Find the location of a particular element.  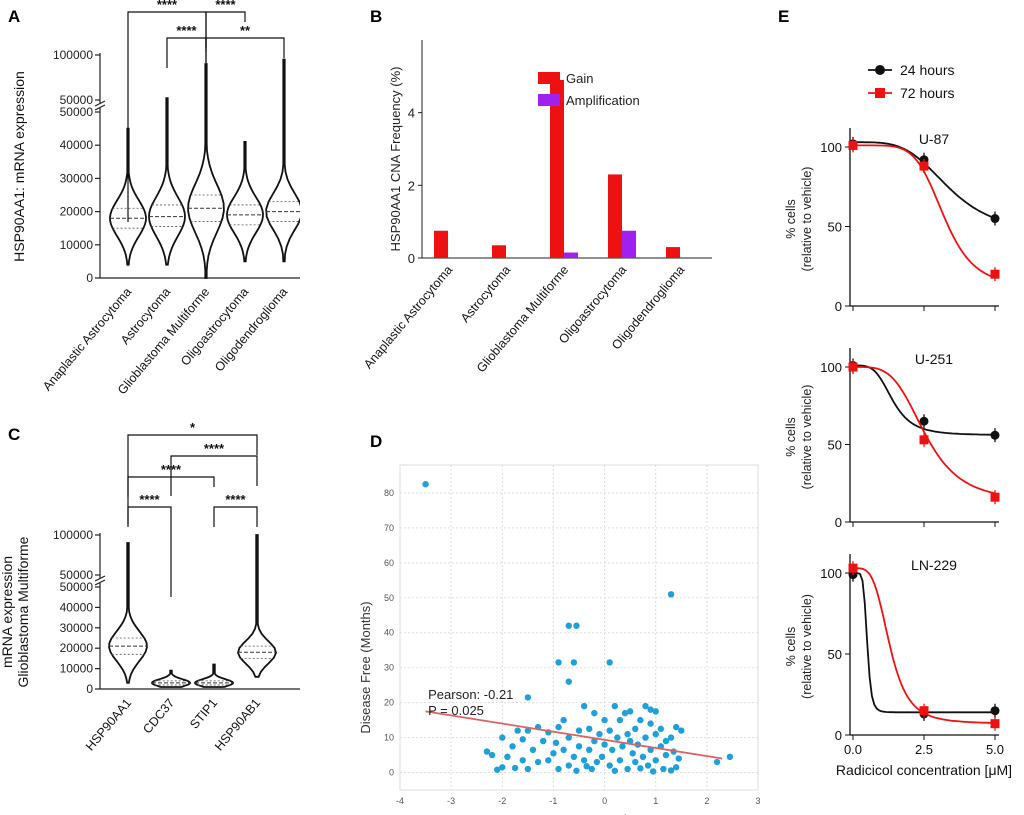

x-axis-label: HSP90AA1: mRNA expression z-scores is located at coordinates (579, 813).